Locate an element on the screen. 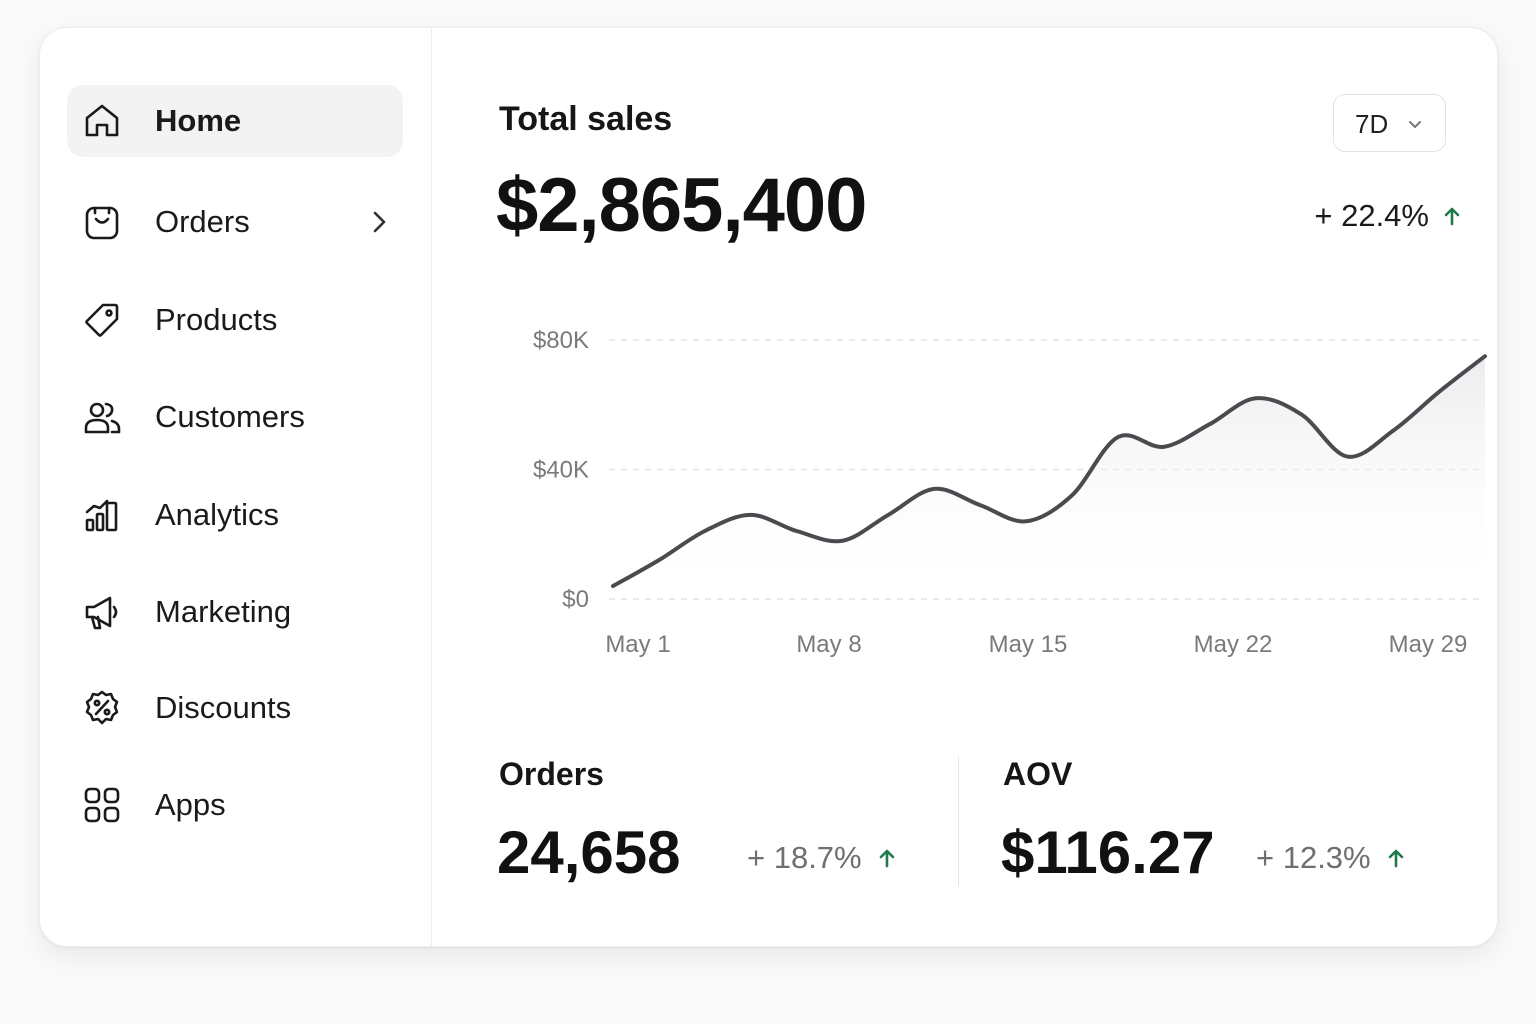 The image size is (1536, 1024). sales-change-badge: + 22.4% is located at coordinates (1388, 216).